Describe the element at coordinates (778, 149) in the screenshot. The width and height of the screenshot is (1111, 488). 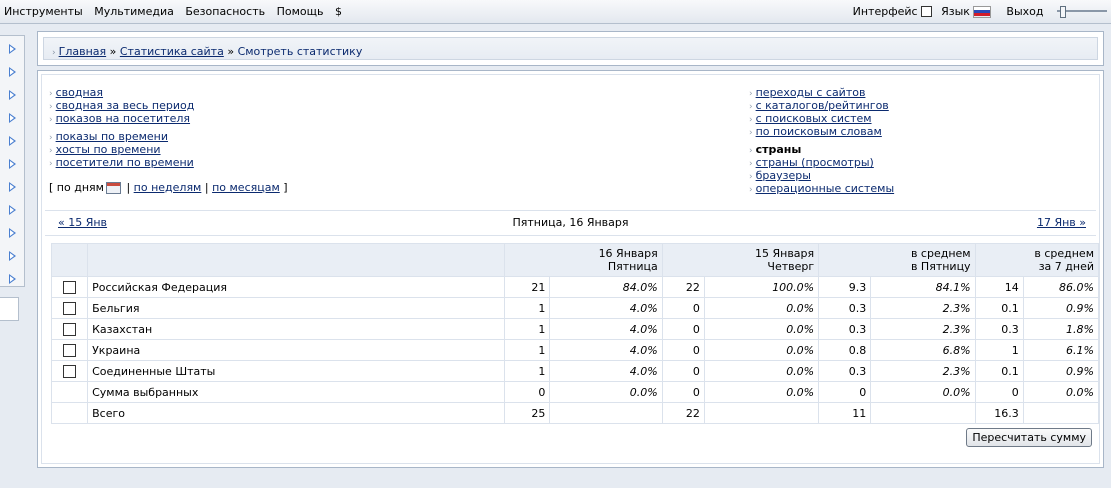
I see `link-countries-current: страны` at that location.